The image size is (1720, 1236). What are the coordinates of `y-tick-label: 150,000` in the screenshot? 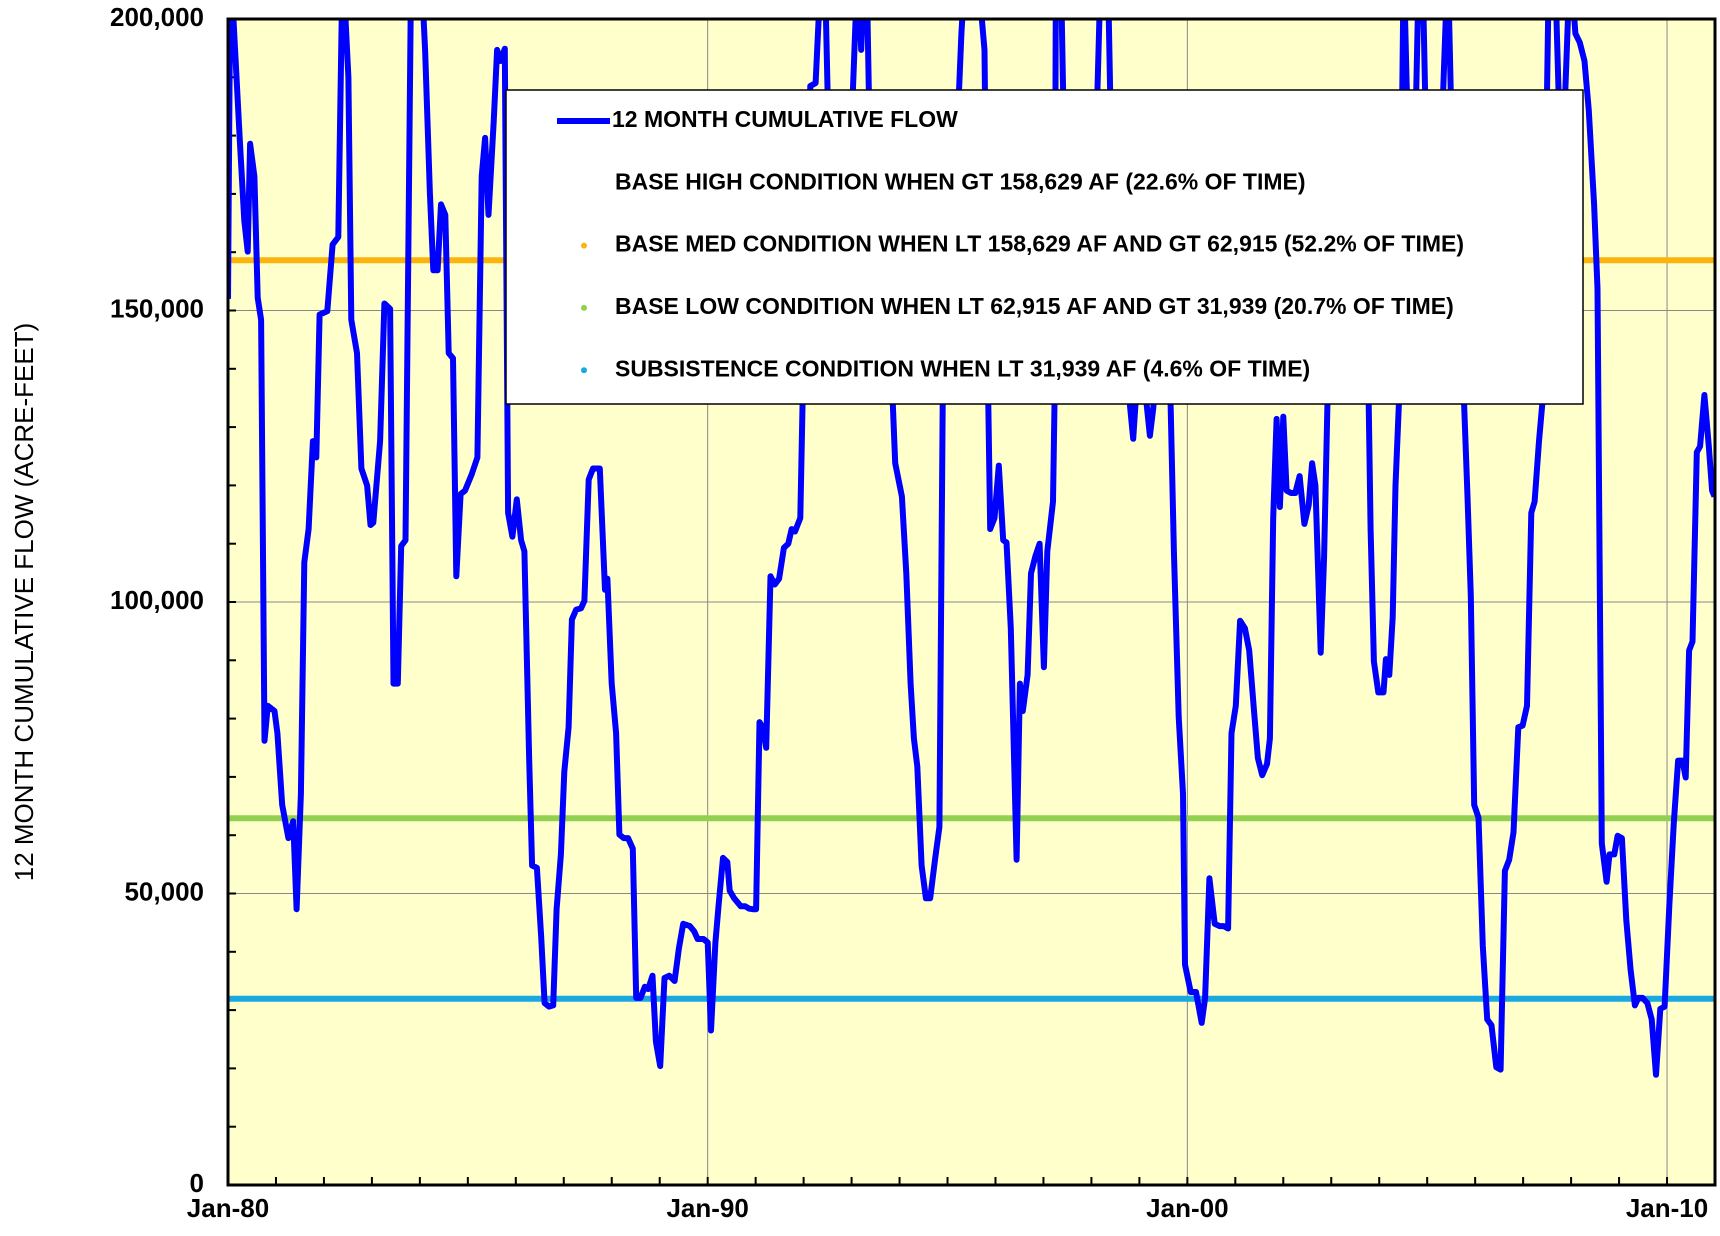 It's located at (157, 308).